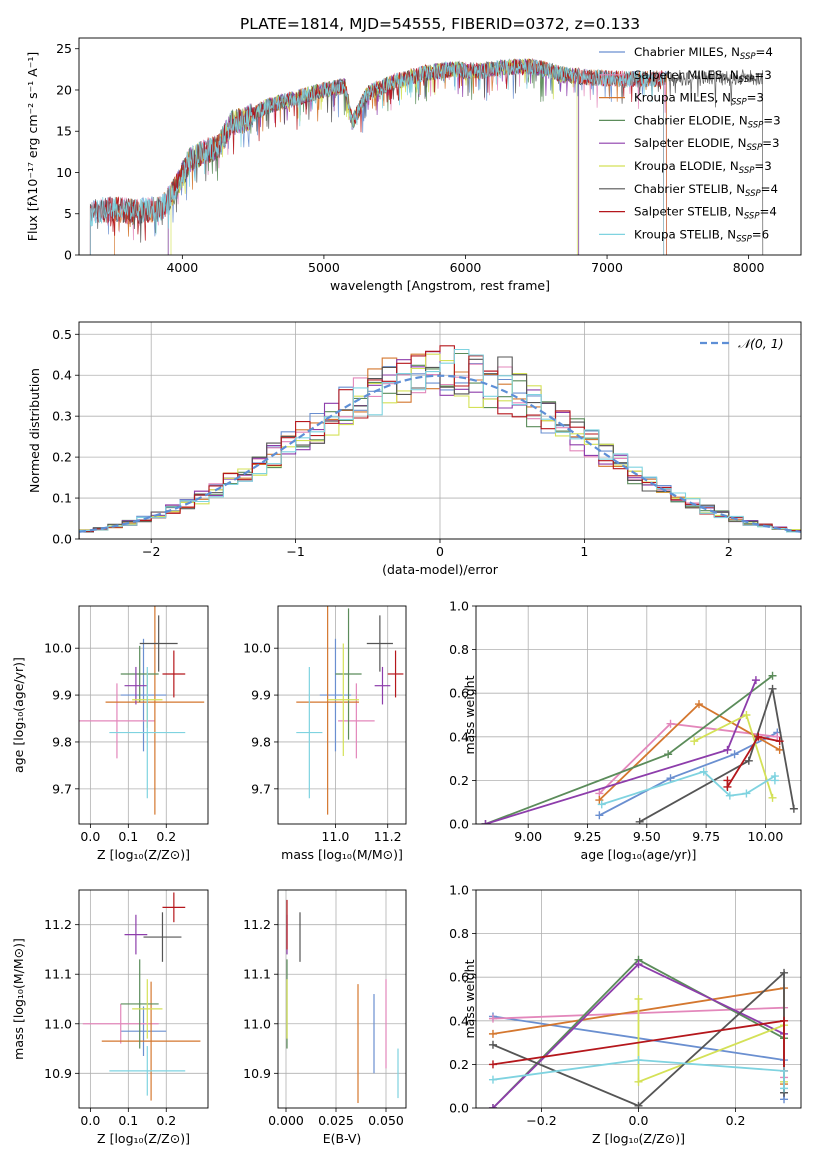 The height and width of the screenshot is (1170, 819). I want to click on x-axis-label: mass [log₁₀(M/M⊙)], so click(342, 854).